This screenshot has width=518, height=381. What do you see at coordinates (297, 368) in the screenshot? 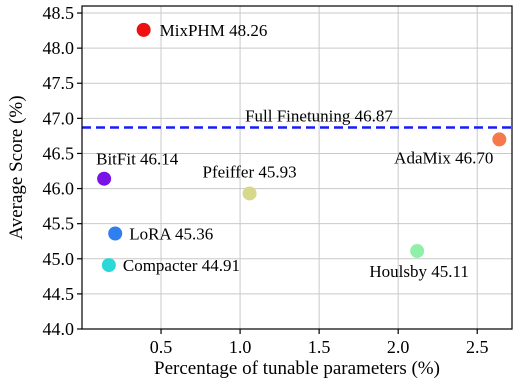
I see `x-axis-label: Percentage of tunable parameters (%)` at bounding box center [297, 368].